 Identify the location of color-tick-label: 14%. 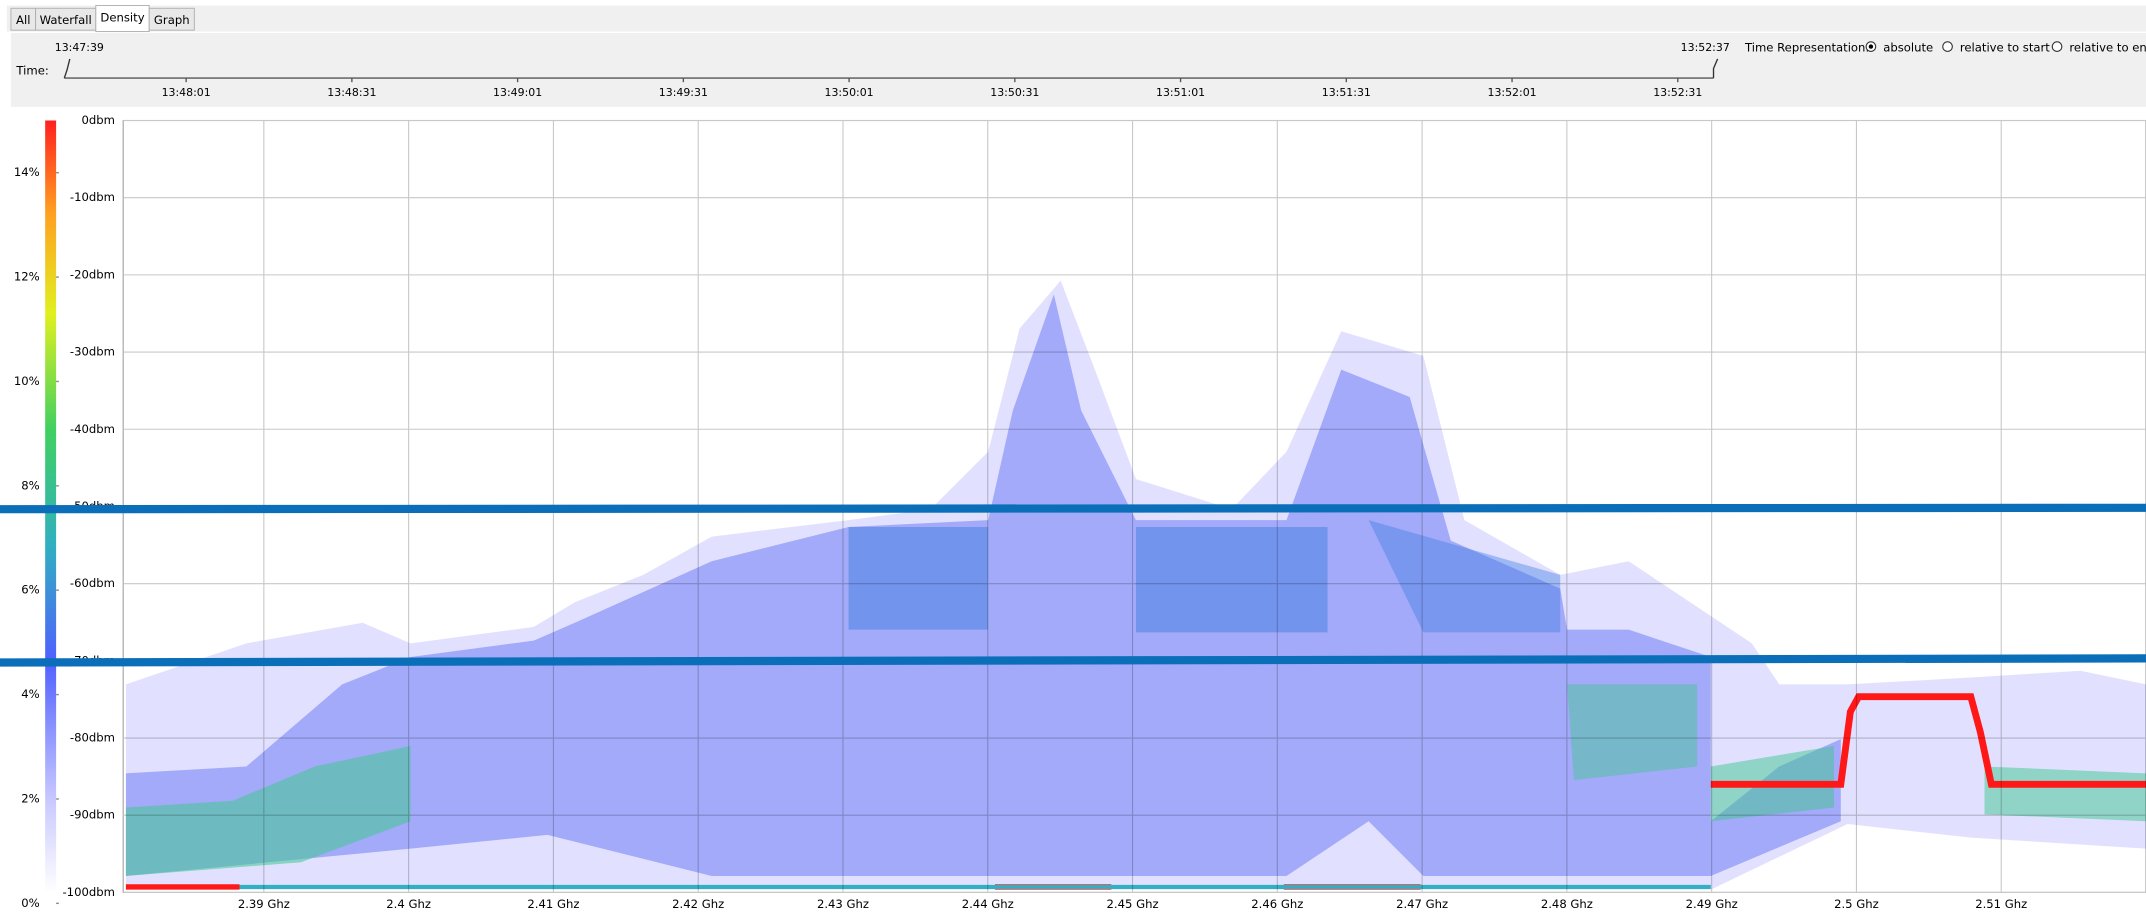
(27, 172).